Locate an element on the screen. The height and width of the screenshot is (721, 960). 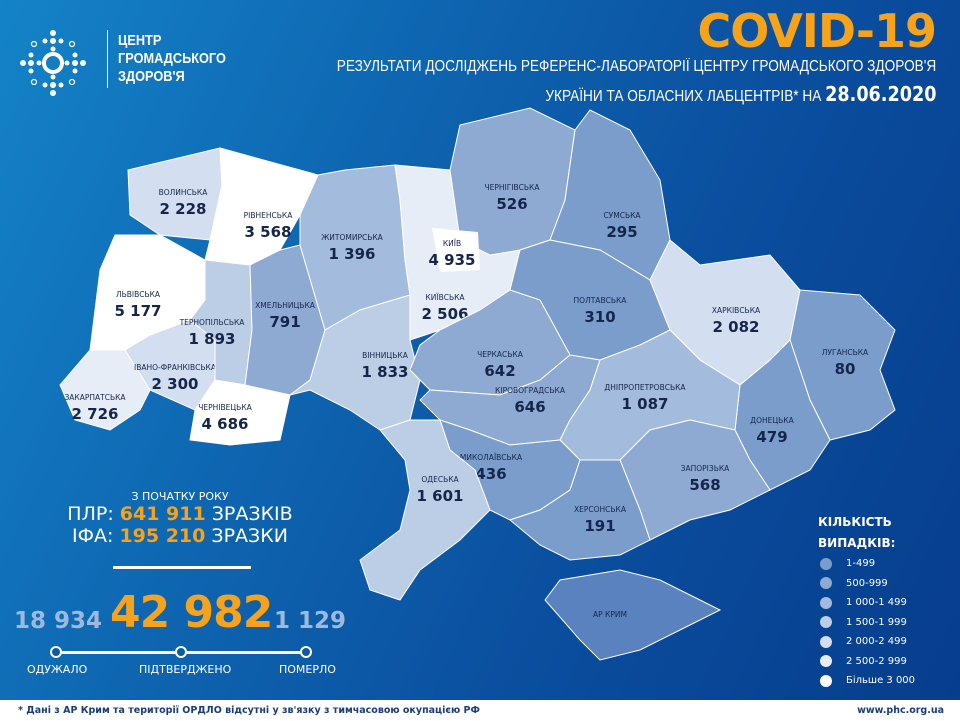
region-name: ЧЕРКАСЬКА is located at coordinates (500, 354).